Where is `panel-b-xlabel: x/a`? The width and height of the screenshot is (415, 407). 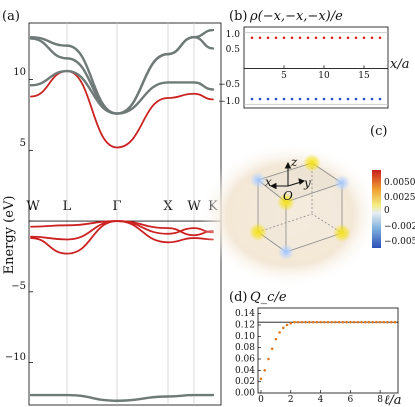 panel-b-xlabel: x/a is located at coordinates (399, 64).